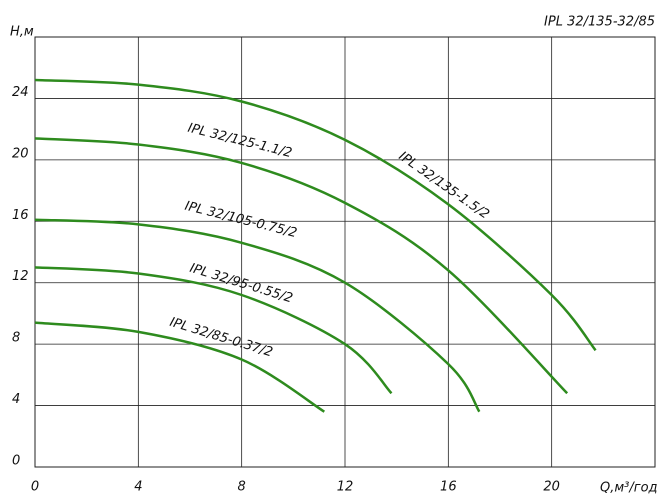  What do you see at coordinates (35, 487) in the screenshot?
I see `x-tick-label: 0` at bounding box center [35, 487].